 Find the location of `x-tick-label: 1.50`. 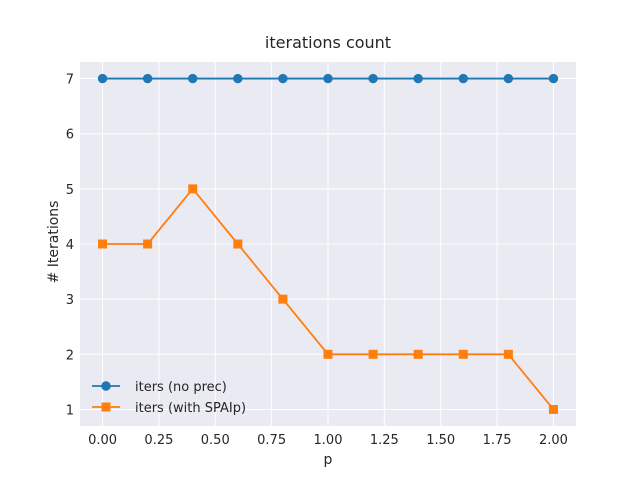

x-tick-label: 1.50 is located at coordinates (440, 440).